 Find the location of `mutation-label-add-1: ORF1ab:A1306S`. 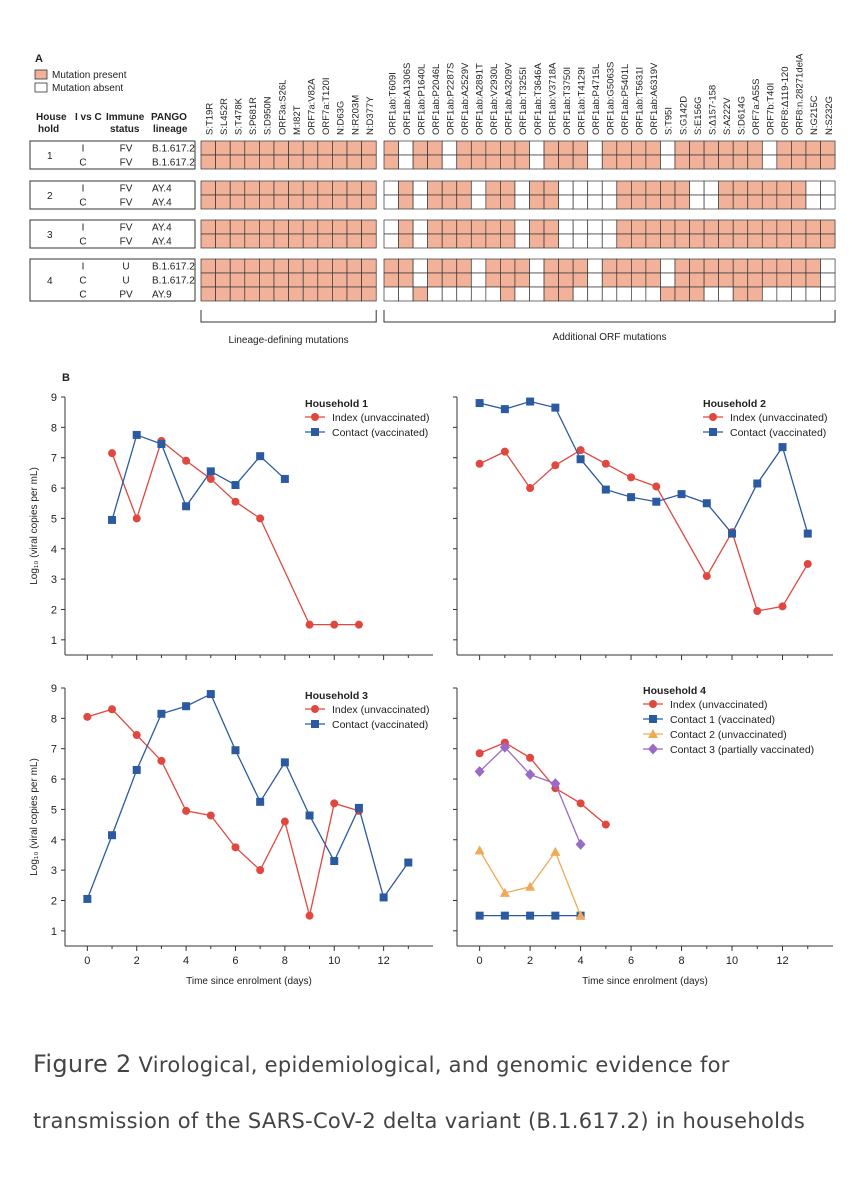

mutation-label-add-1: ORF1ab:A1306S is located at coordinates (407, 99).